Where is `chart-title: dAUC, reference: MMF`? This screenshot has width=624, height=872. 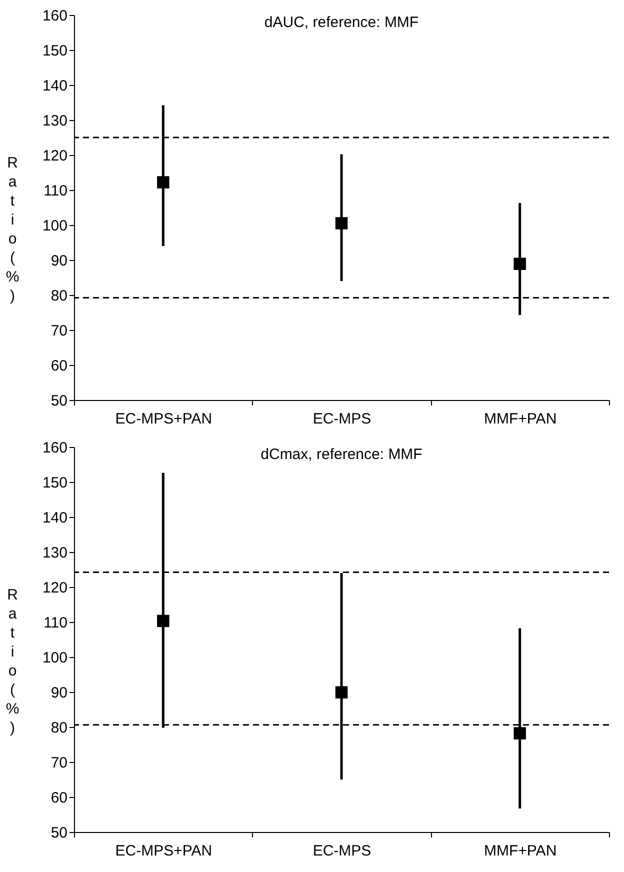 chart-title: dAUC, reference: MMF is located at coordinates (341, 22).